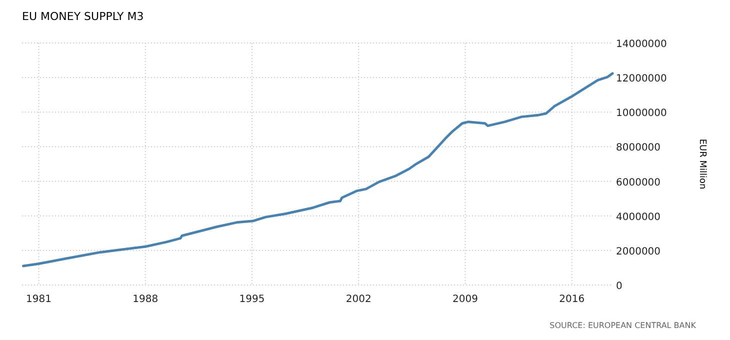 The height and width of the screenshot is (340, 730). What do you see at coordinates (252, 299) in the screenshot?
I see `x-tick-label: 1995` at bounding box center [252, 299].